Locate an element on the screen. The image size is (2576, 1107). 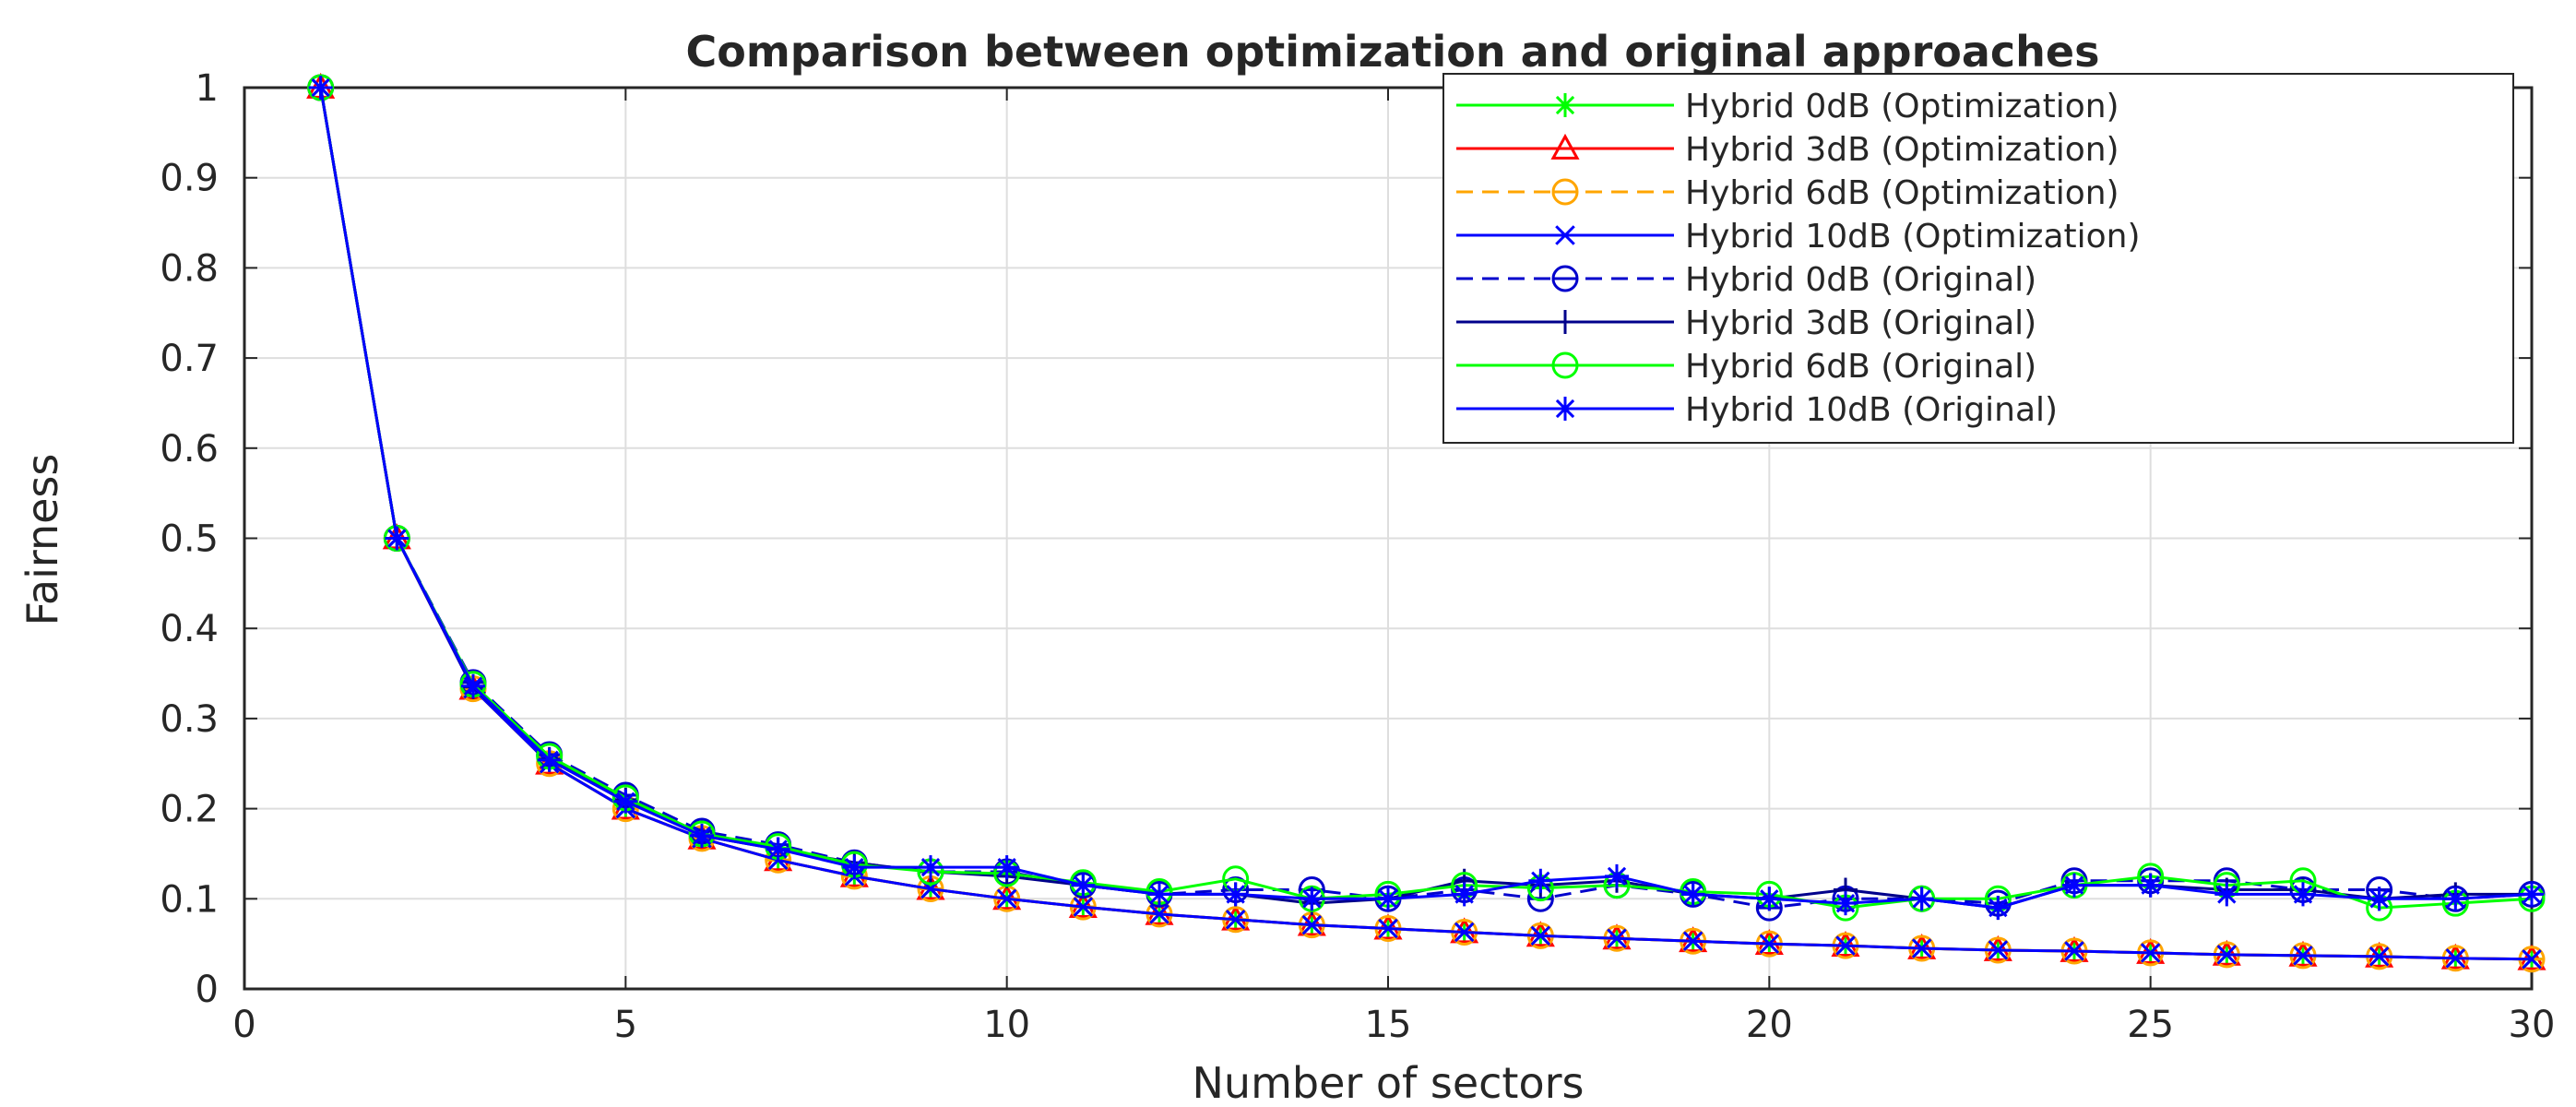
x-tick-label: 20 is located at coordinates (1769, 1025).